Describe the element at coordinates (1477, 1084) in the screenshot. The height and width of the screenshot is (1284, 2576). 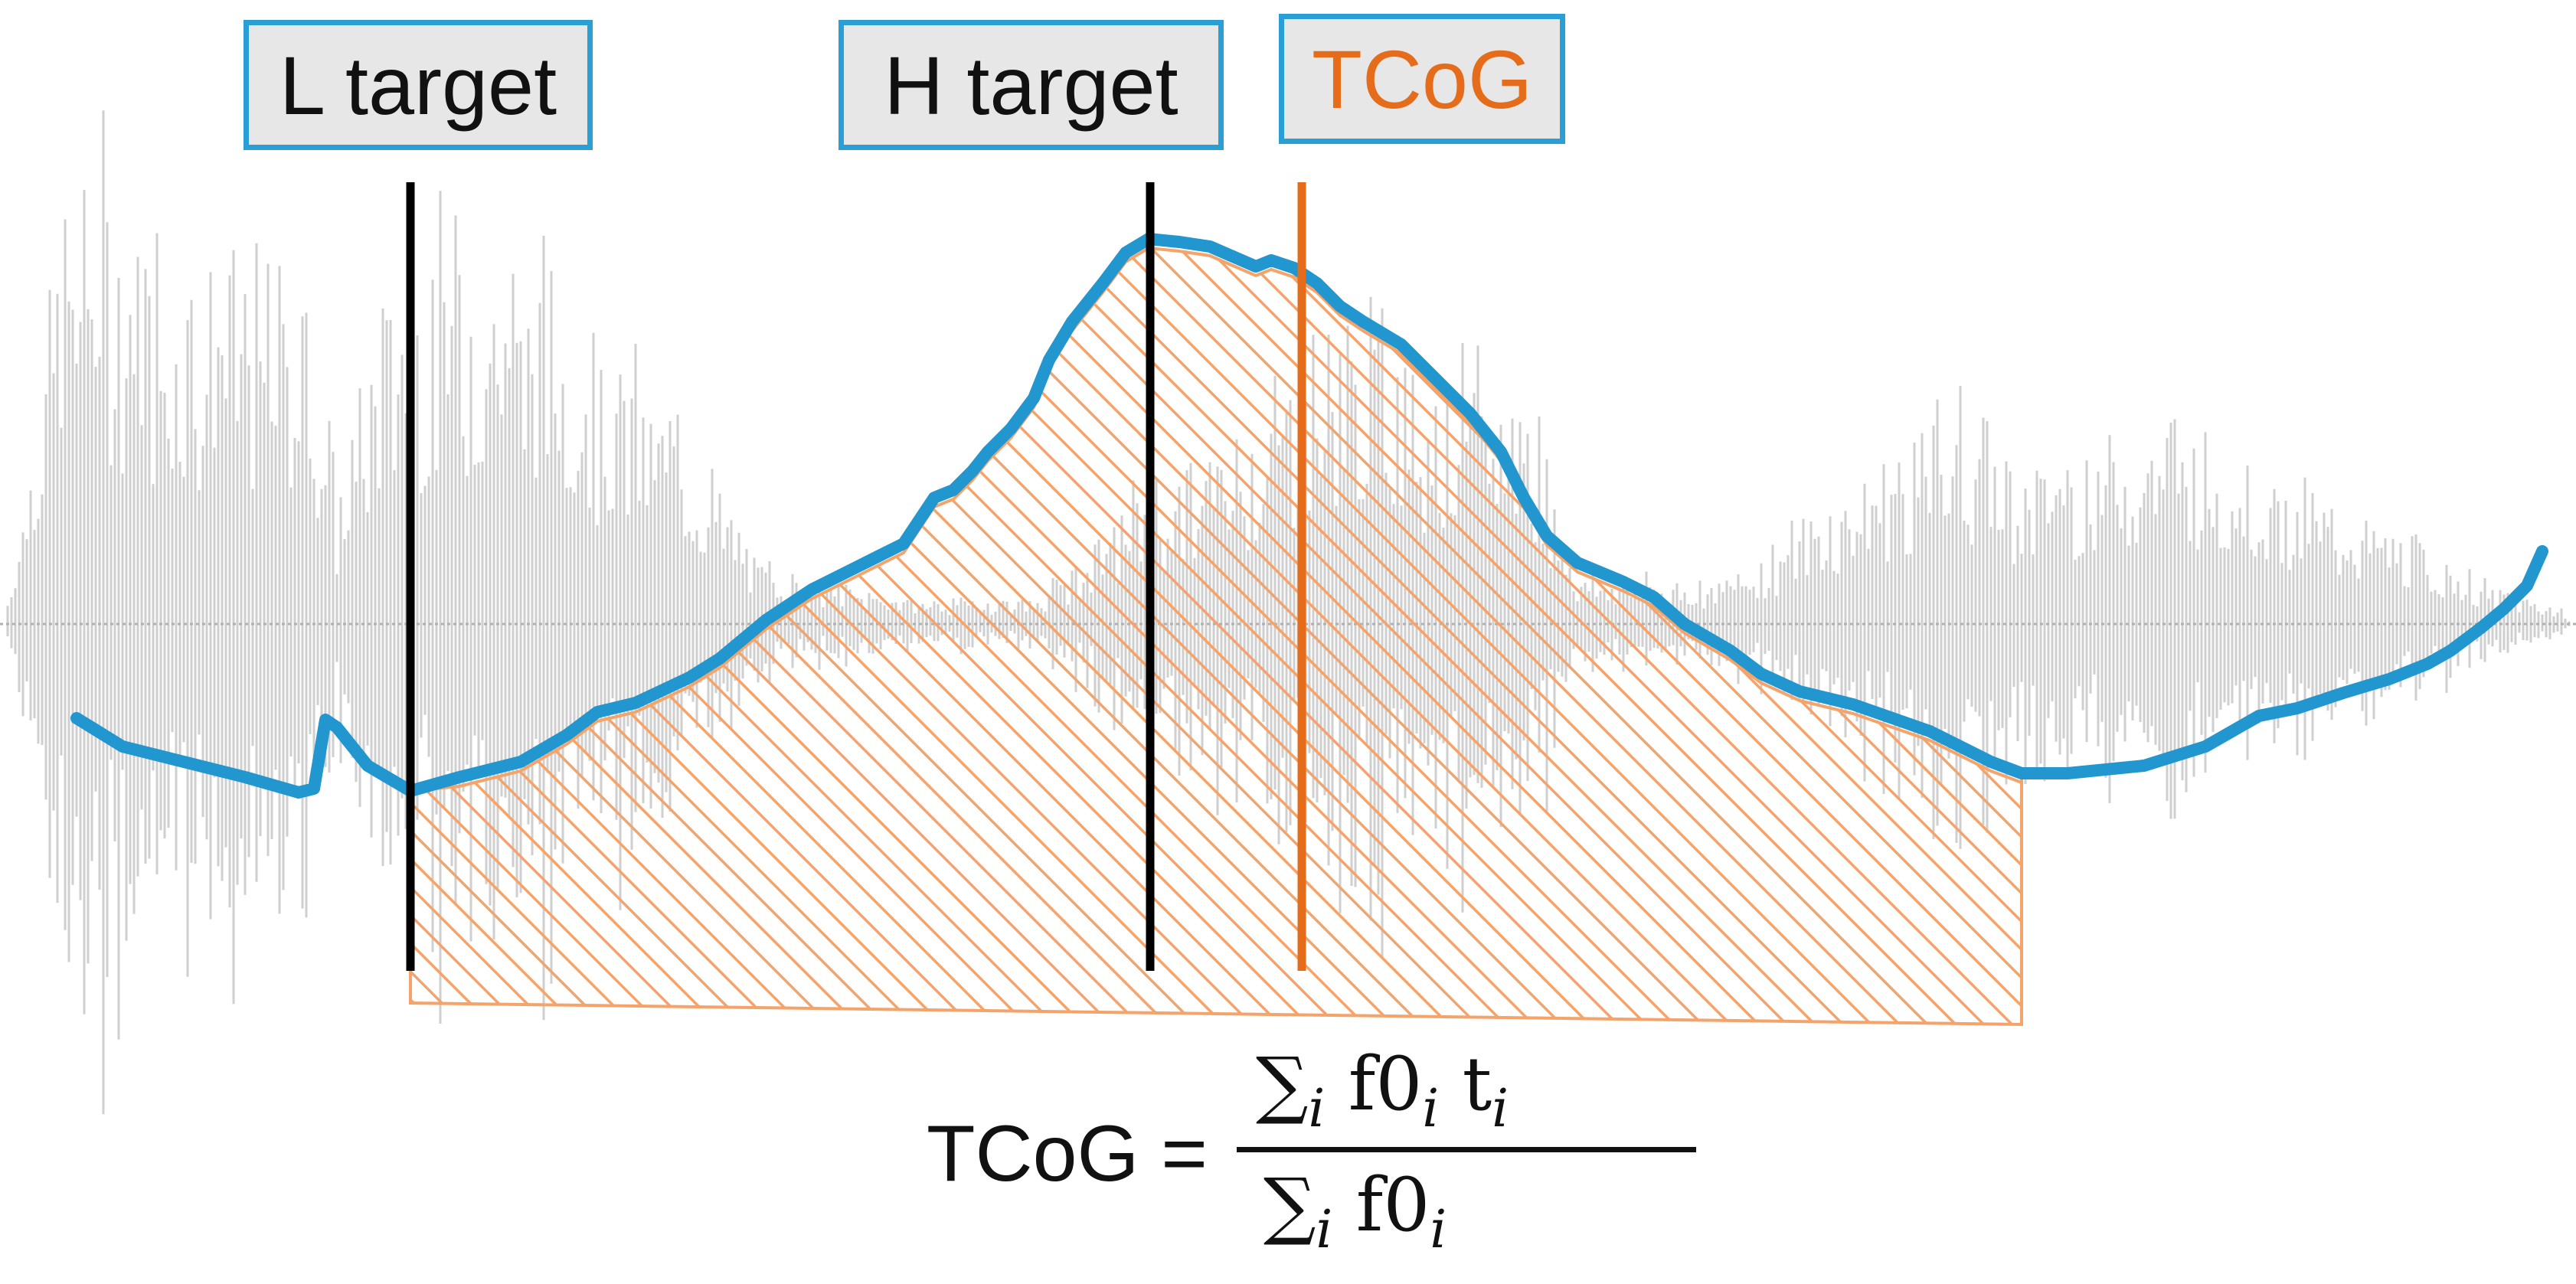
I see `numerator-t: t` at that location.